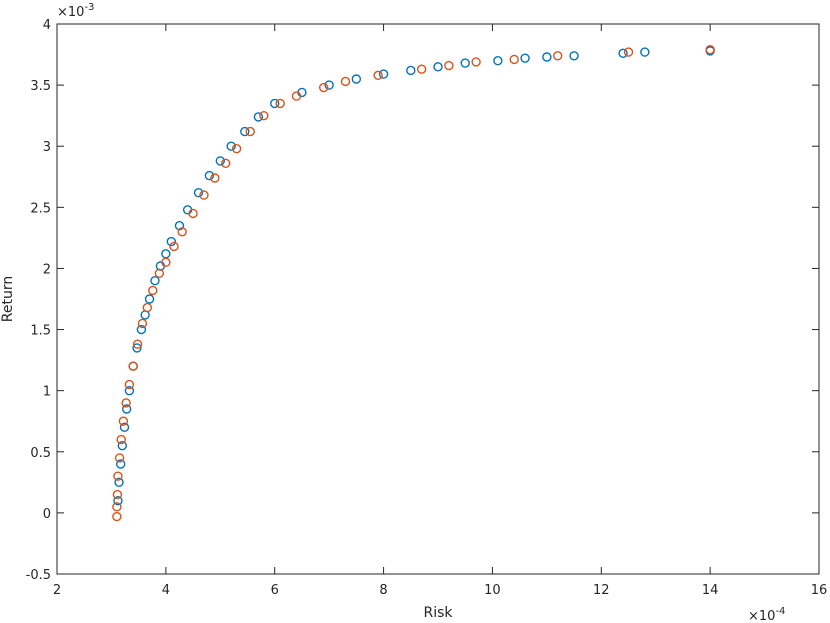 This screenshot has width=830, height=623. What do you see at coordinates (47, 392) in the screenshot?
I see `y-tick-label: 1` at bounding box center [47, 392].